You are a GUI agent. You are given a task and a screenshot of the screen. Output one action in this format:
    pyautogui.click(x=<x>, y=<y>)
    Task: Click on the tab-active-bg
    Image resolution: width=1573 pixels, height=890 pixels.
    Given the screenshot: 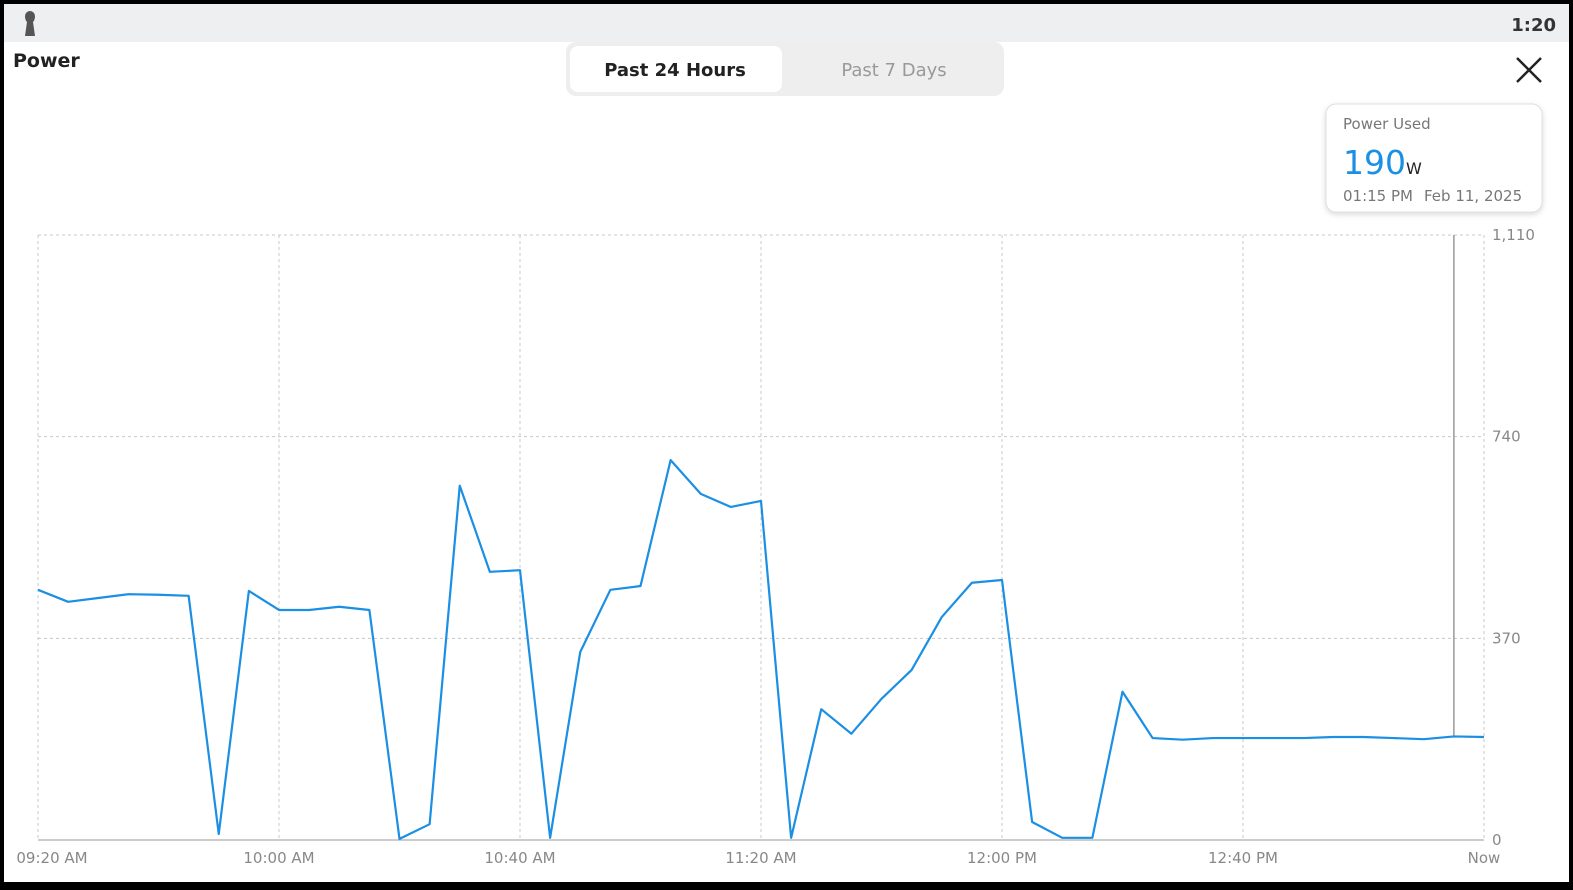 What is the action you would take?
    pyautogui.click(x=676, y=69)
    